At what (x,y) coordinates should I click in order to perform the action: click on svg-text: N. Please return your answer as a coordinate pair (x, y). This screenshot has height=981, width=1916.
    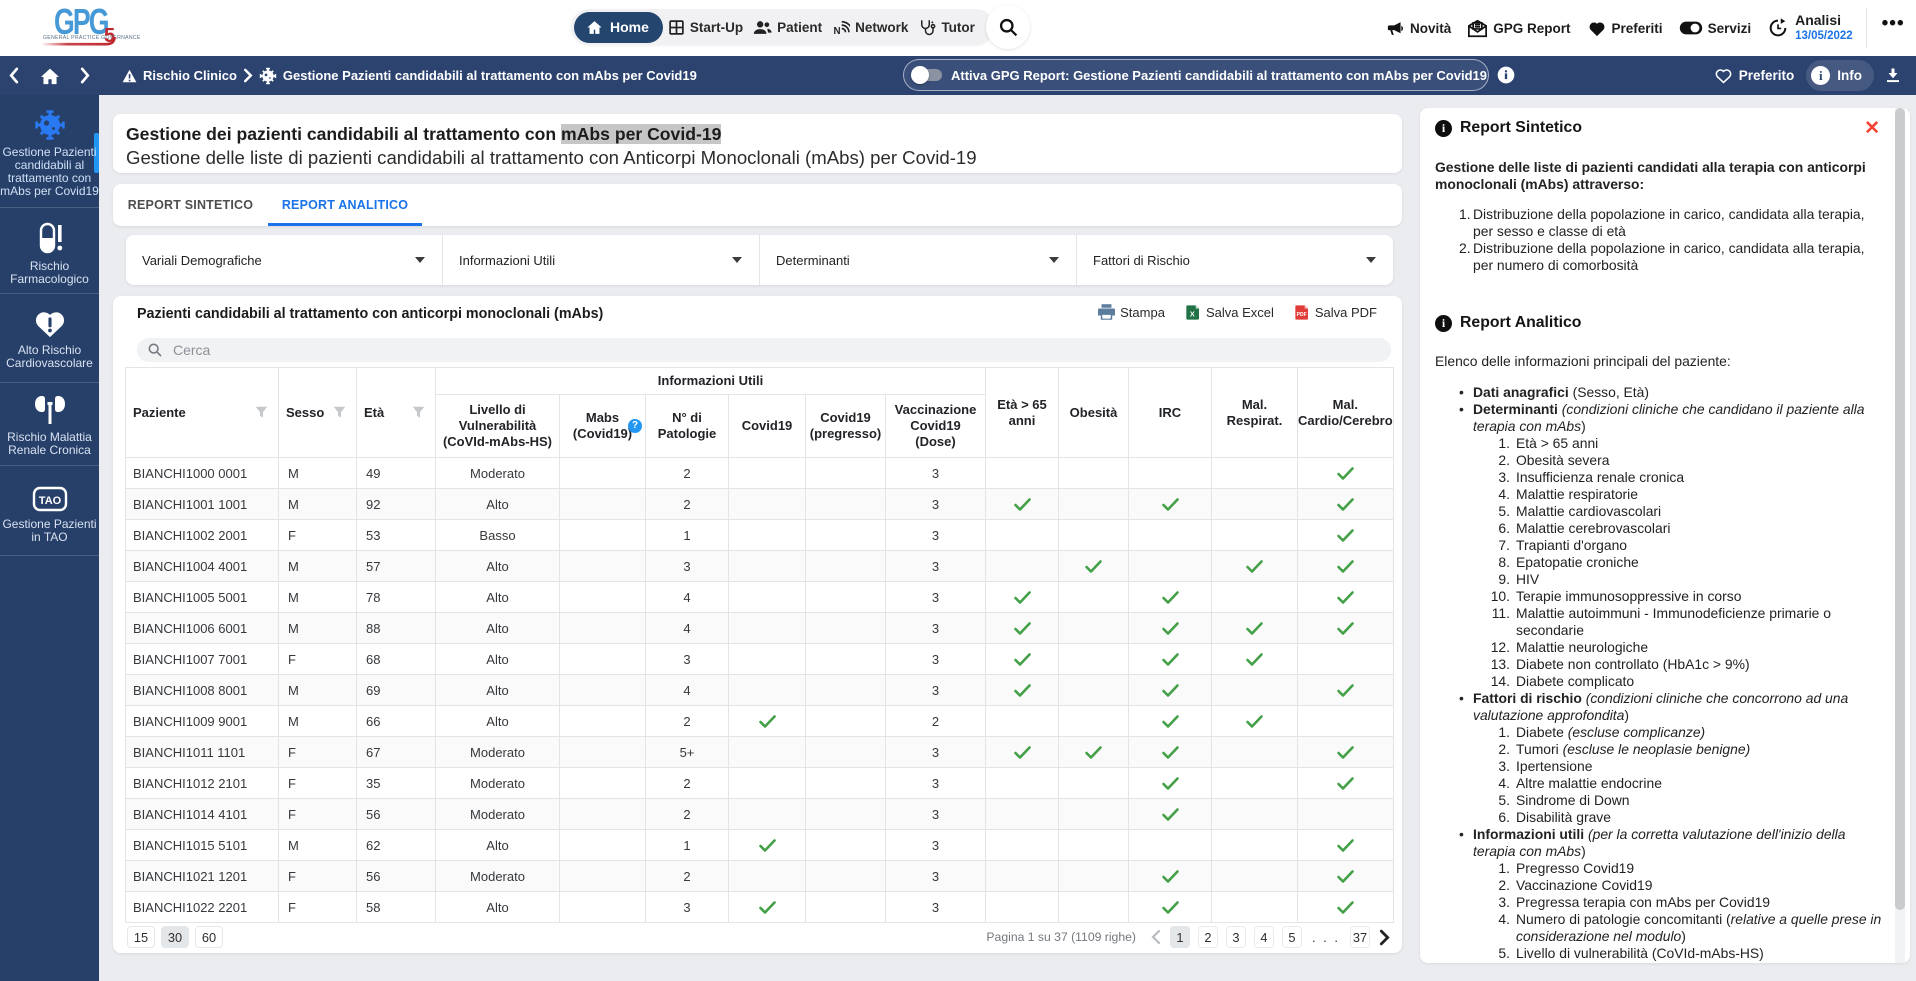
    Looking at the image, I should click on (837, 31).